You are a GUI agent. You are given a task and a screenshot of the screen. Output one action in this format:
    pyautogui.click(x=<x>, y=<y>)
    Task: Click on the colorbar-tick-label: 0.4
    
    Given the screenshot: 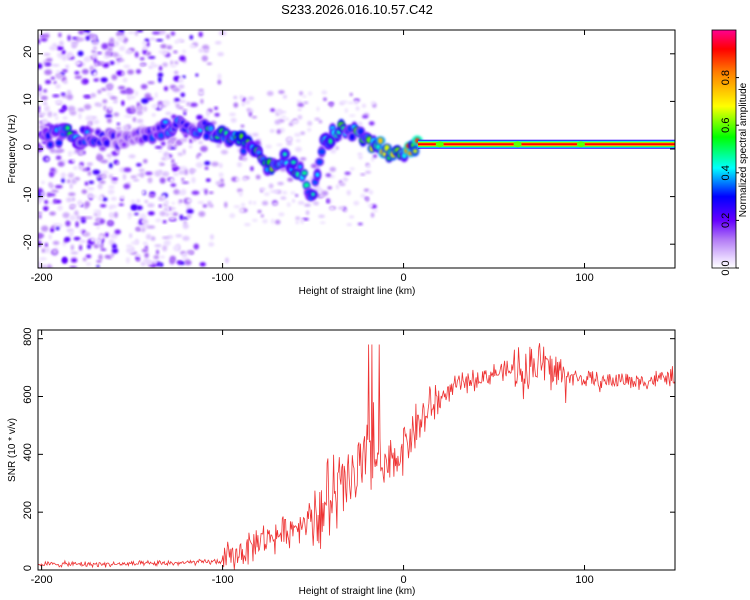 What is the action you would take?
    pyautogui.click(x=726, y=172)
    